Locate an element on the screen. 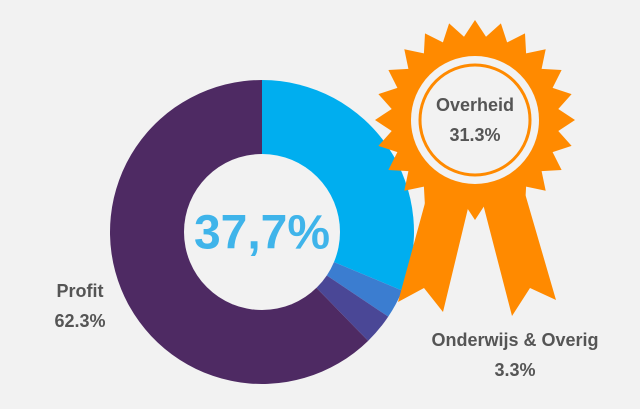 Image resolution: width=640 pixels, height=409 pixels. donut-hole is located at coordinates (262, 232).